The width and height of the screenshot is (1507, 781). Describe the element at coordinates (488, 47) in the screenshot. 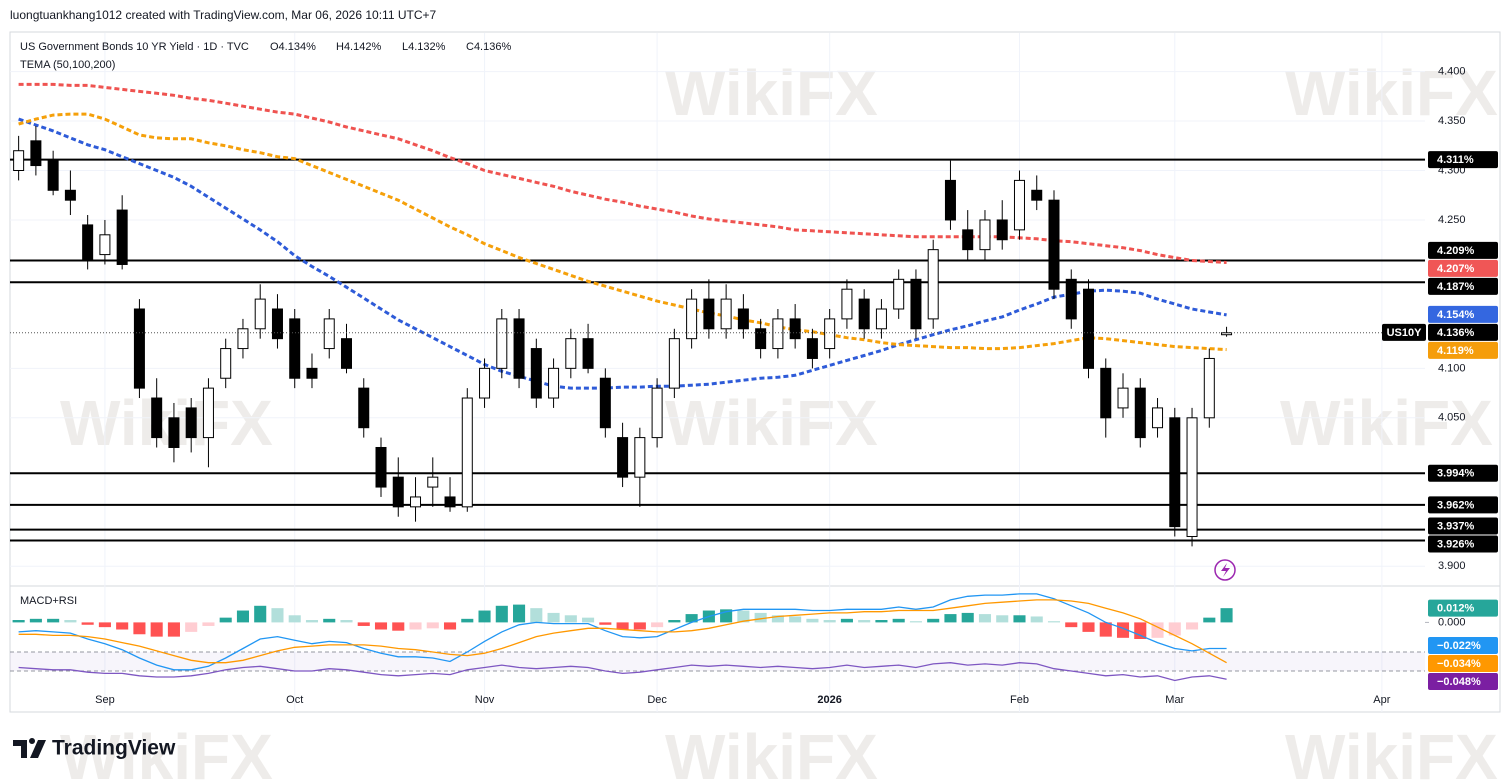

I see `ohlc-close: C4.136%` at that location.